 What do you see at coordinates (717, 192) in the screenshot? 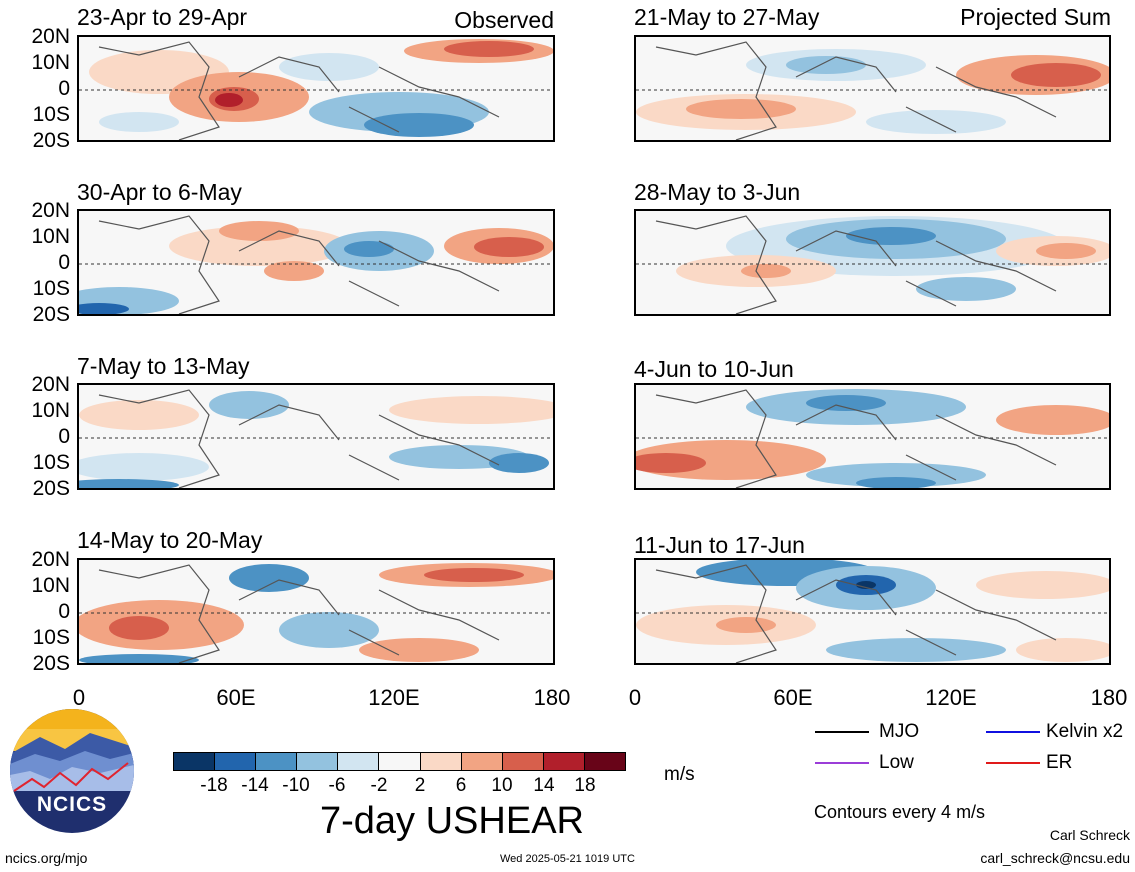
I see `panel-title-proj-2: 28-May to 3-Jun` at bounding box center [717, 192].